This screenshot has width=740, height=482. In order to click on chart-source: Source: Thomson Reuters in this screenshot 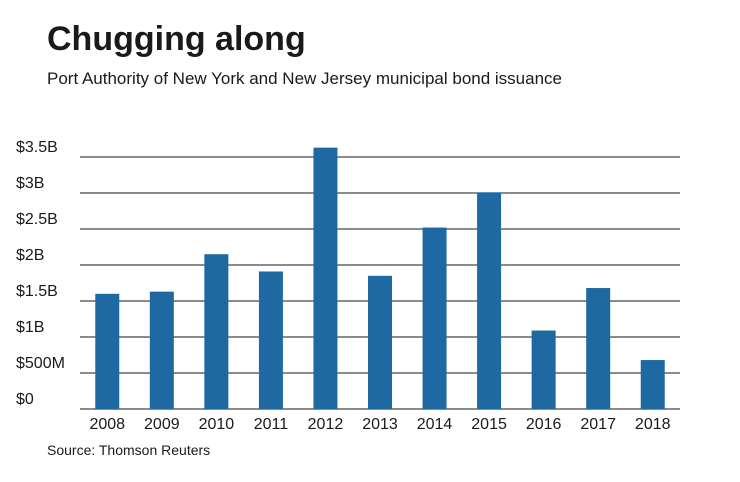, I will do `click(129, 450)`.